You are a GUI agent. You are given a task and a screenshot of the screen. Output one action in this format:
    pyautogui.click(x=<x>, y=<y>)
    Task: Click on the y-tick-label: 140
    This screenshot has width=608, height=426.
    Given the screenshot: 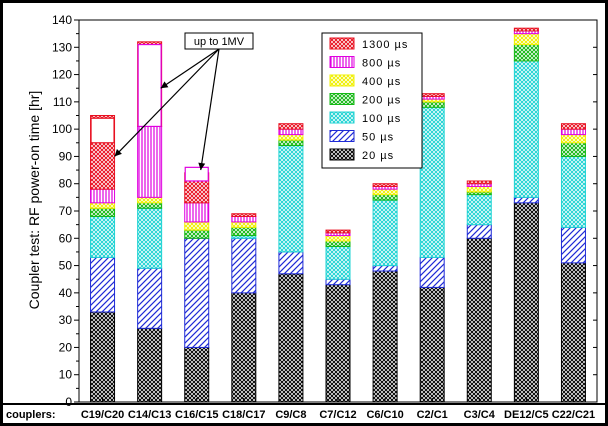 What is the action you would take?
    pyautogui.click(x=62, y=20)
    